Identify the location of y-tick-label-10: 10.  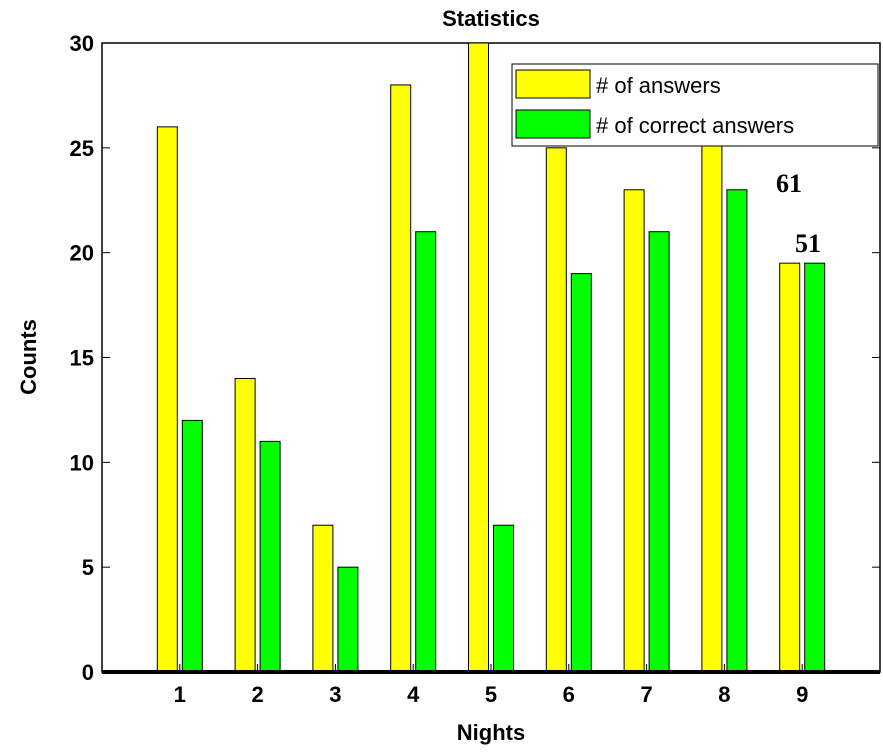
(82, 462).